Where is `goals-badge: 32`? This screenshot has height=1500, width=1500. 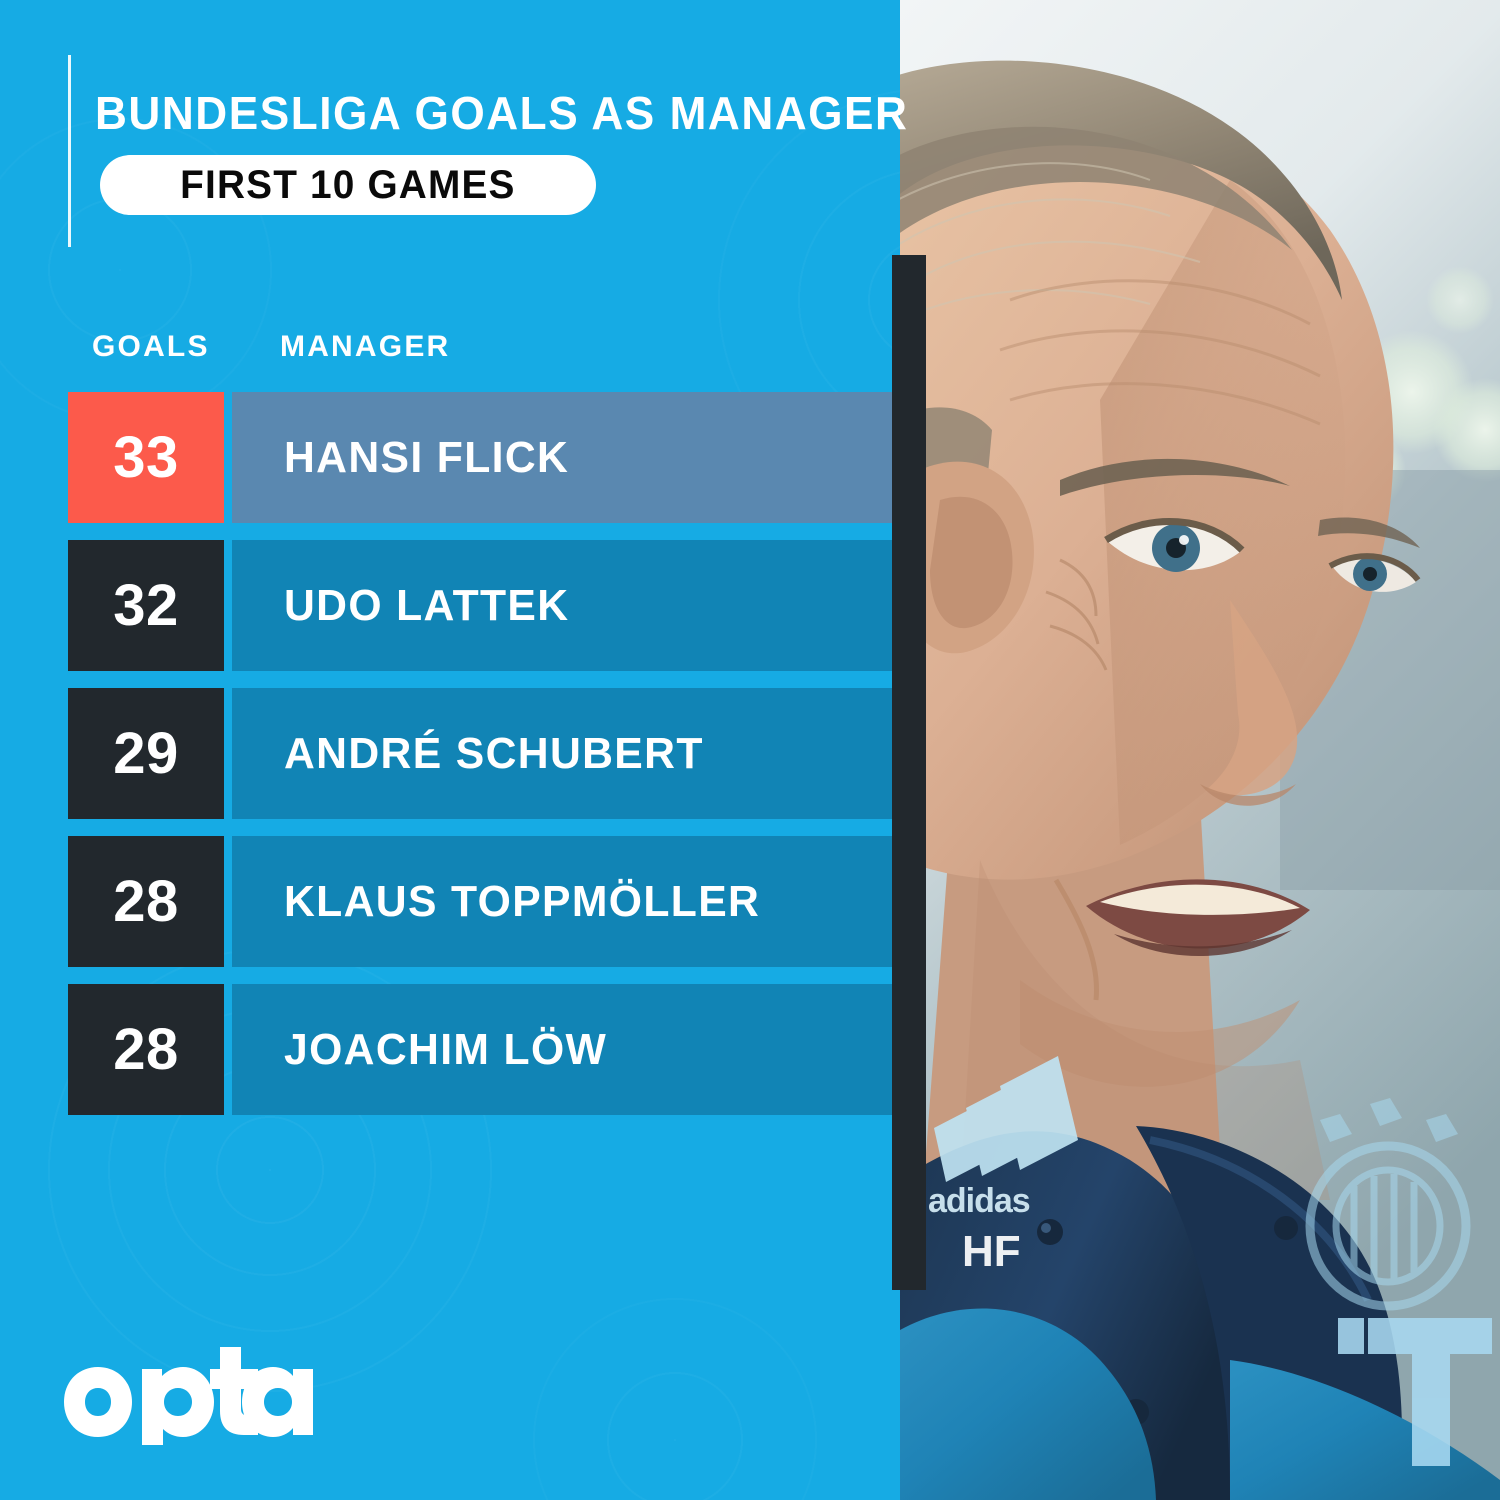 goals-badge: 32 is located at coordinates (146, 605).